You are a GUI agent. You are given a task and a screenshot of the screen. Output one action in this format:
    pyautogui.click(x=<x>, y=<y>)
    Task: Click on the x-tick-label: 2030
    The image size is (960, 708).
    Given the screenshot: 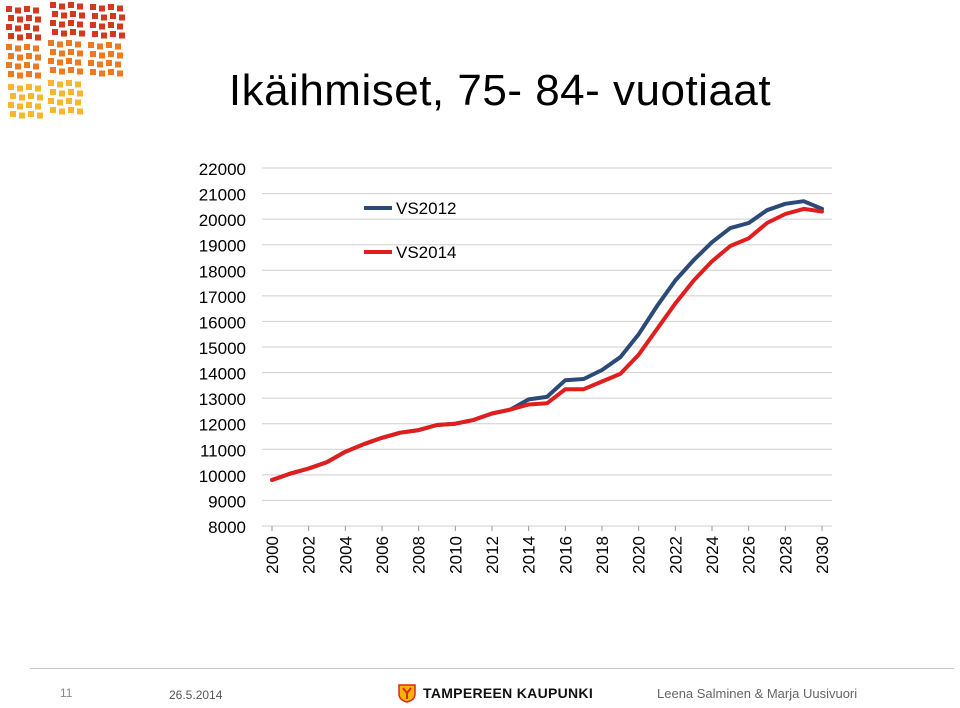 What is the action you would take?
    pyautogui.click(x=822, y=555)
    